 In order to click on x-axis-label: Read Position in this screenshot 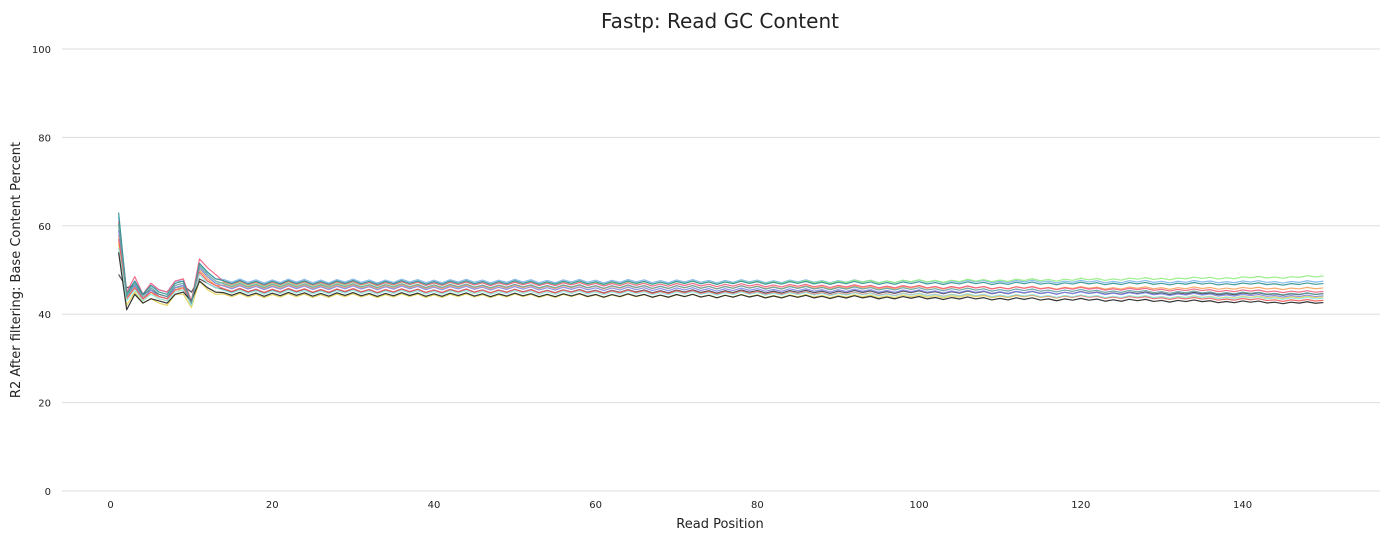, I will do `click(719, 524)`.